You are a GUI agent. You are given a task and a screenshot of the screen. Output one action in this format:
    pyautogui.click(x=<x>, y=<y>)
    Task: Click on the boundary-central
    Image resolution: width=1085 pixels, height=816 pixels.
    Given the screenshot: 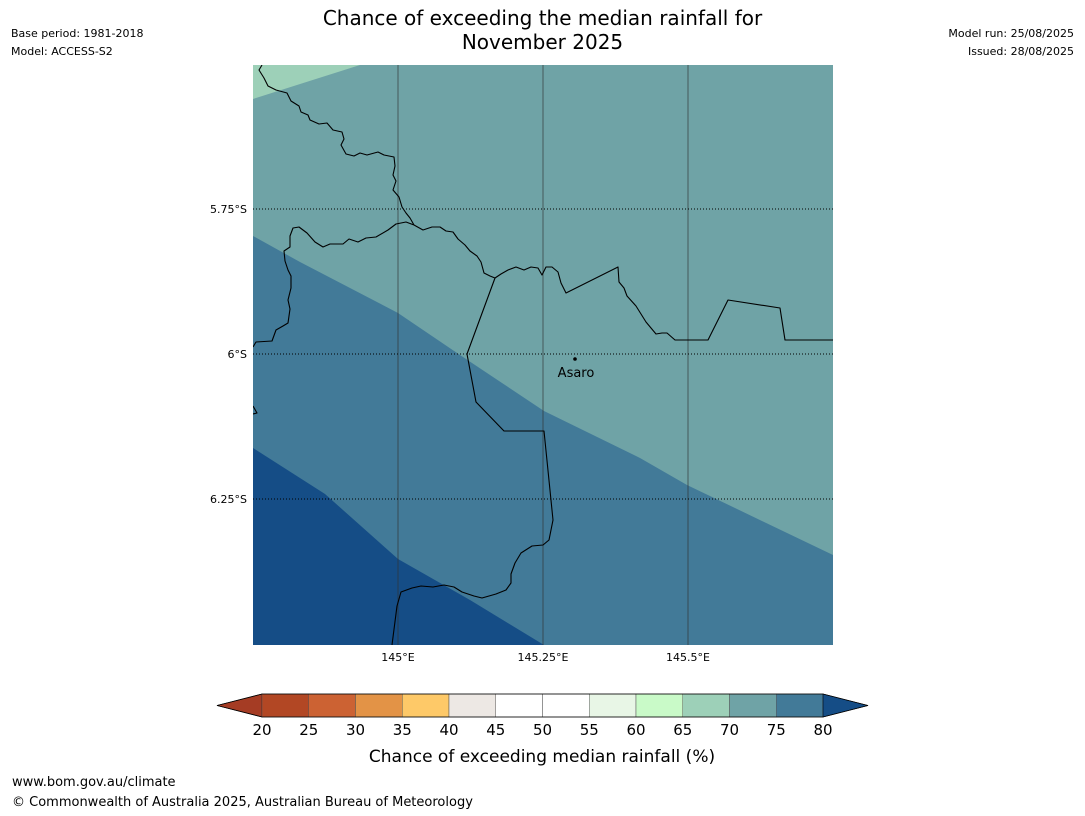 What is the action you would take?
    pyautogui.click(x=334, y=284)
    